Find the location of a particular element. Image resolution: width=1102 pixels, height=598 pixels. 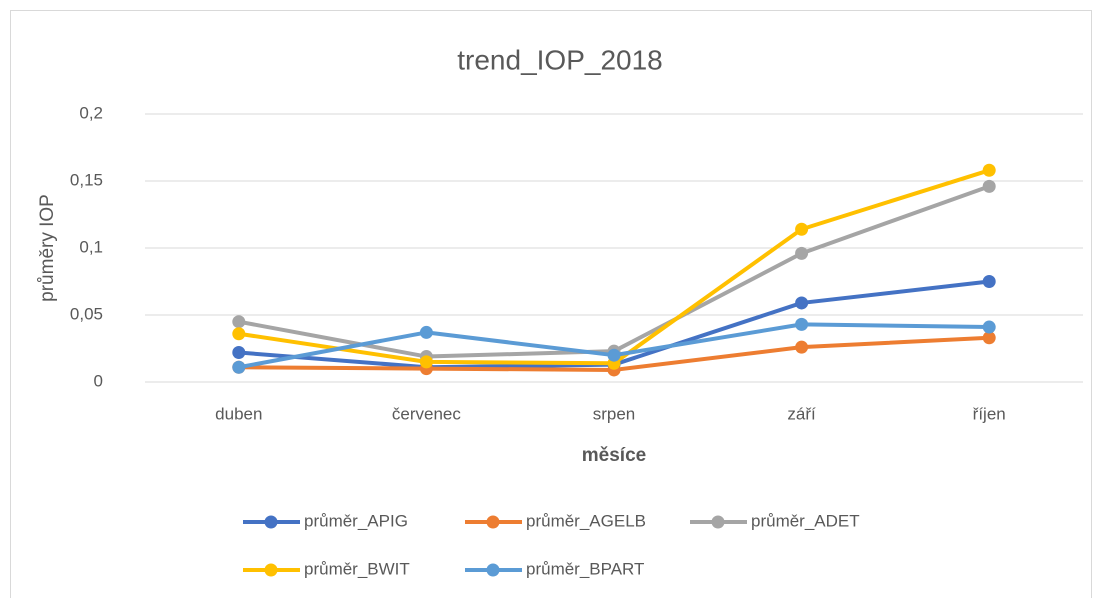

x-tick-label: srpen is located at coordinates (614, 413).